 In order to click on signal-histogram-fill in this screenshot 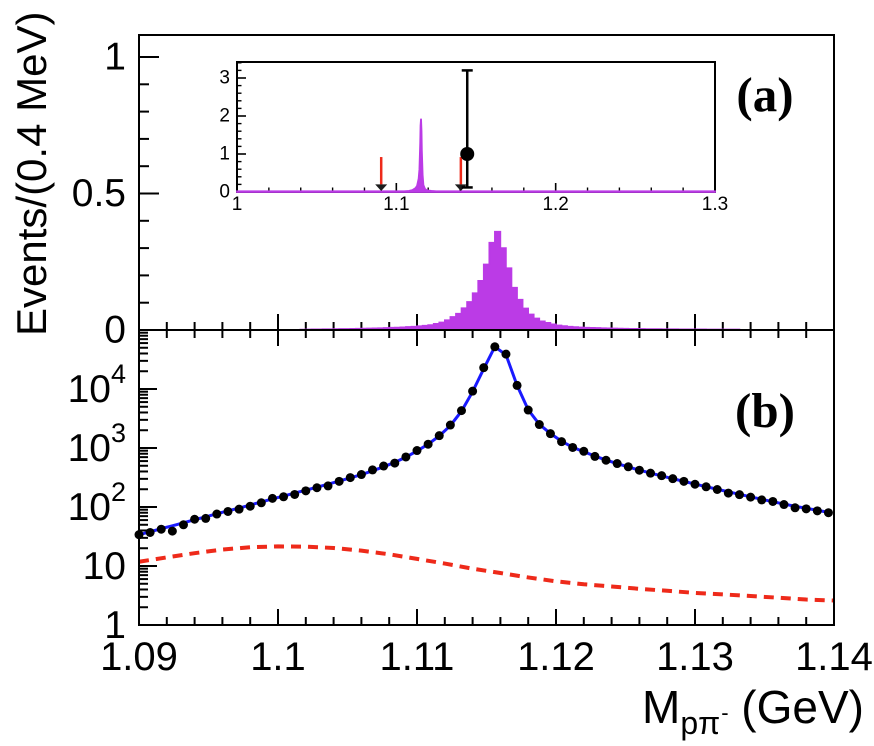, I will do `click(486, 280)`.